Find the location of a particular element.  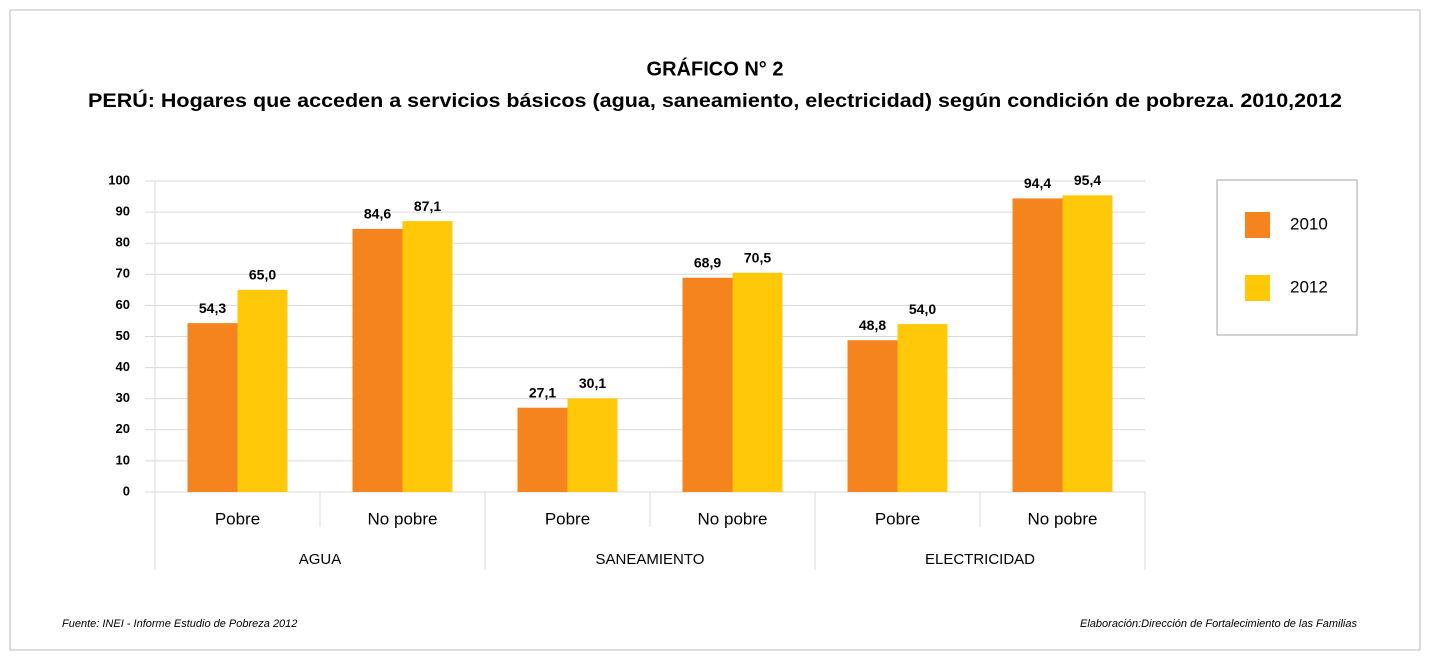

data-label: 95,4 is located at coordinates (1087, 180).